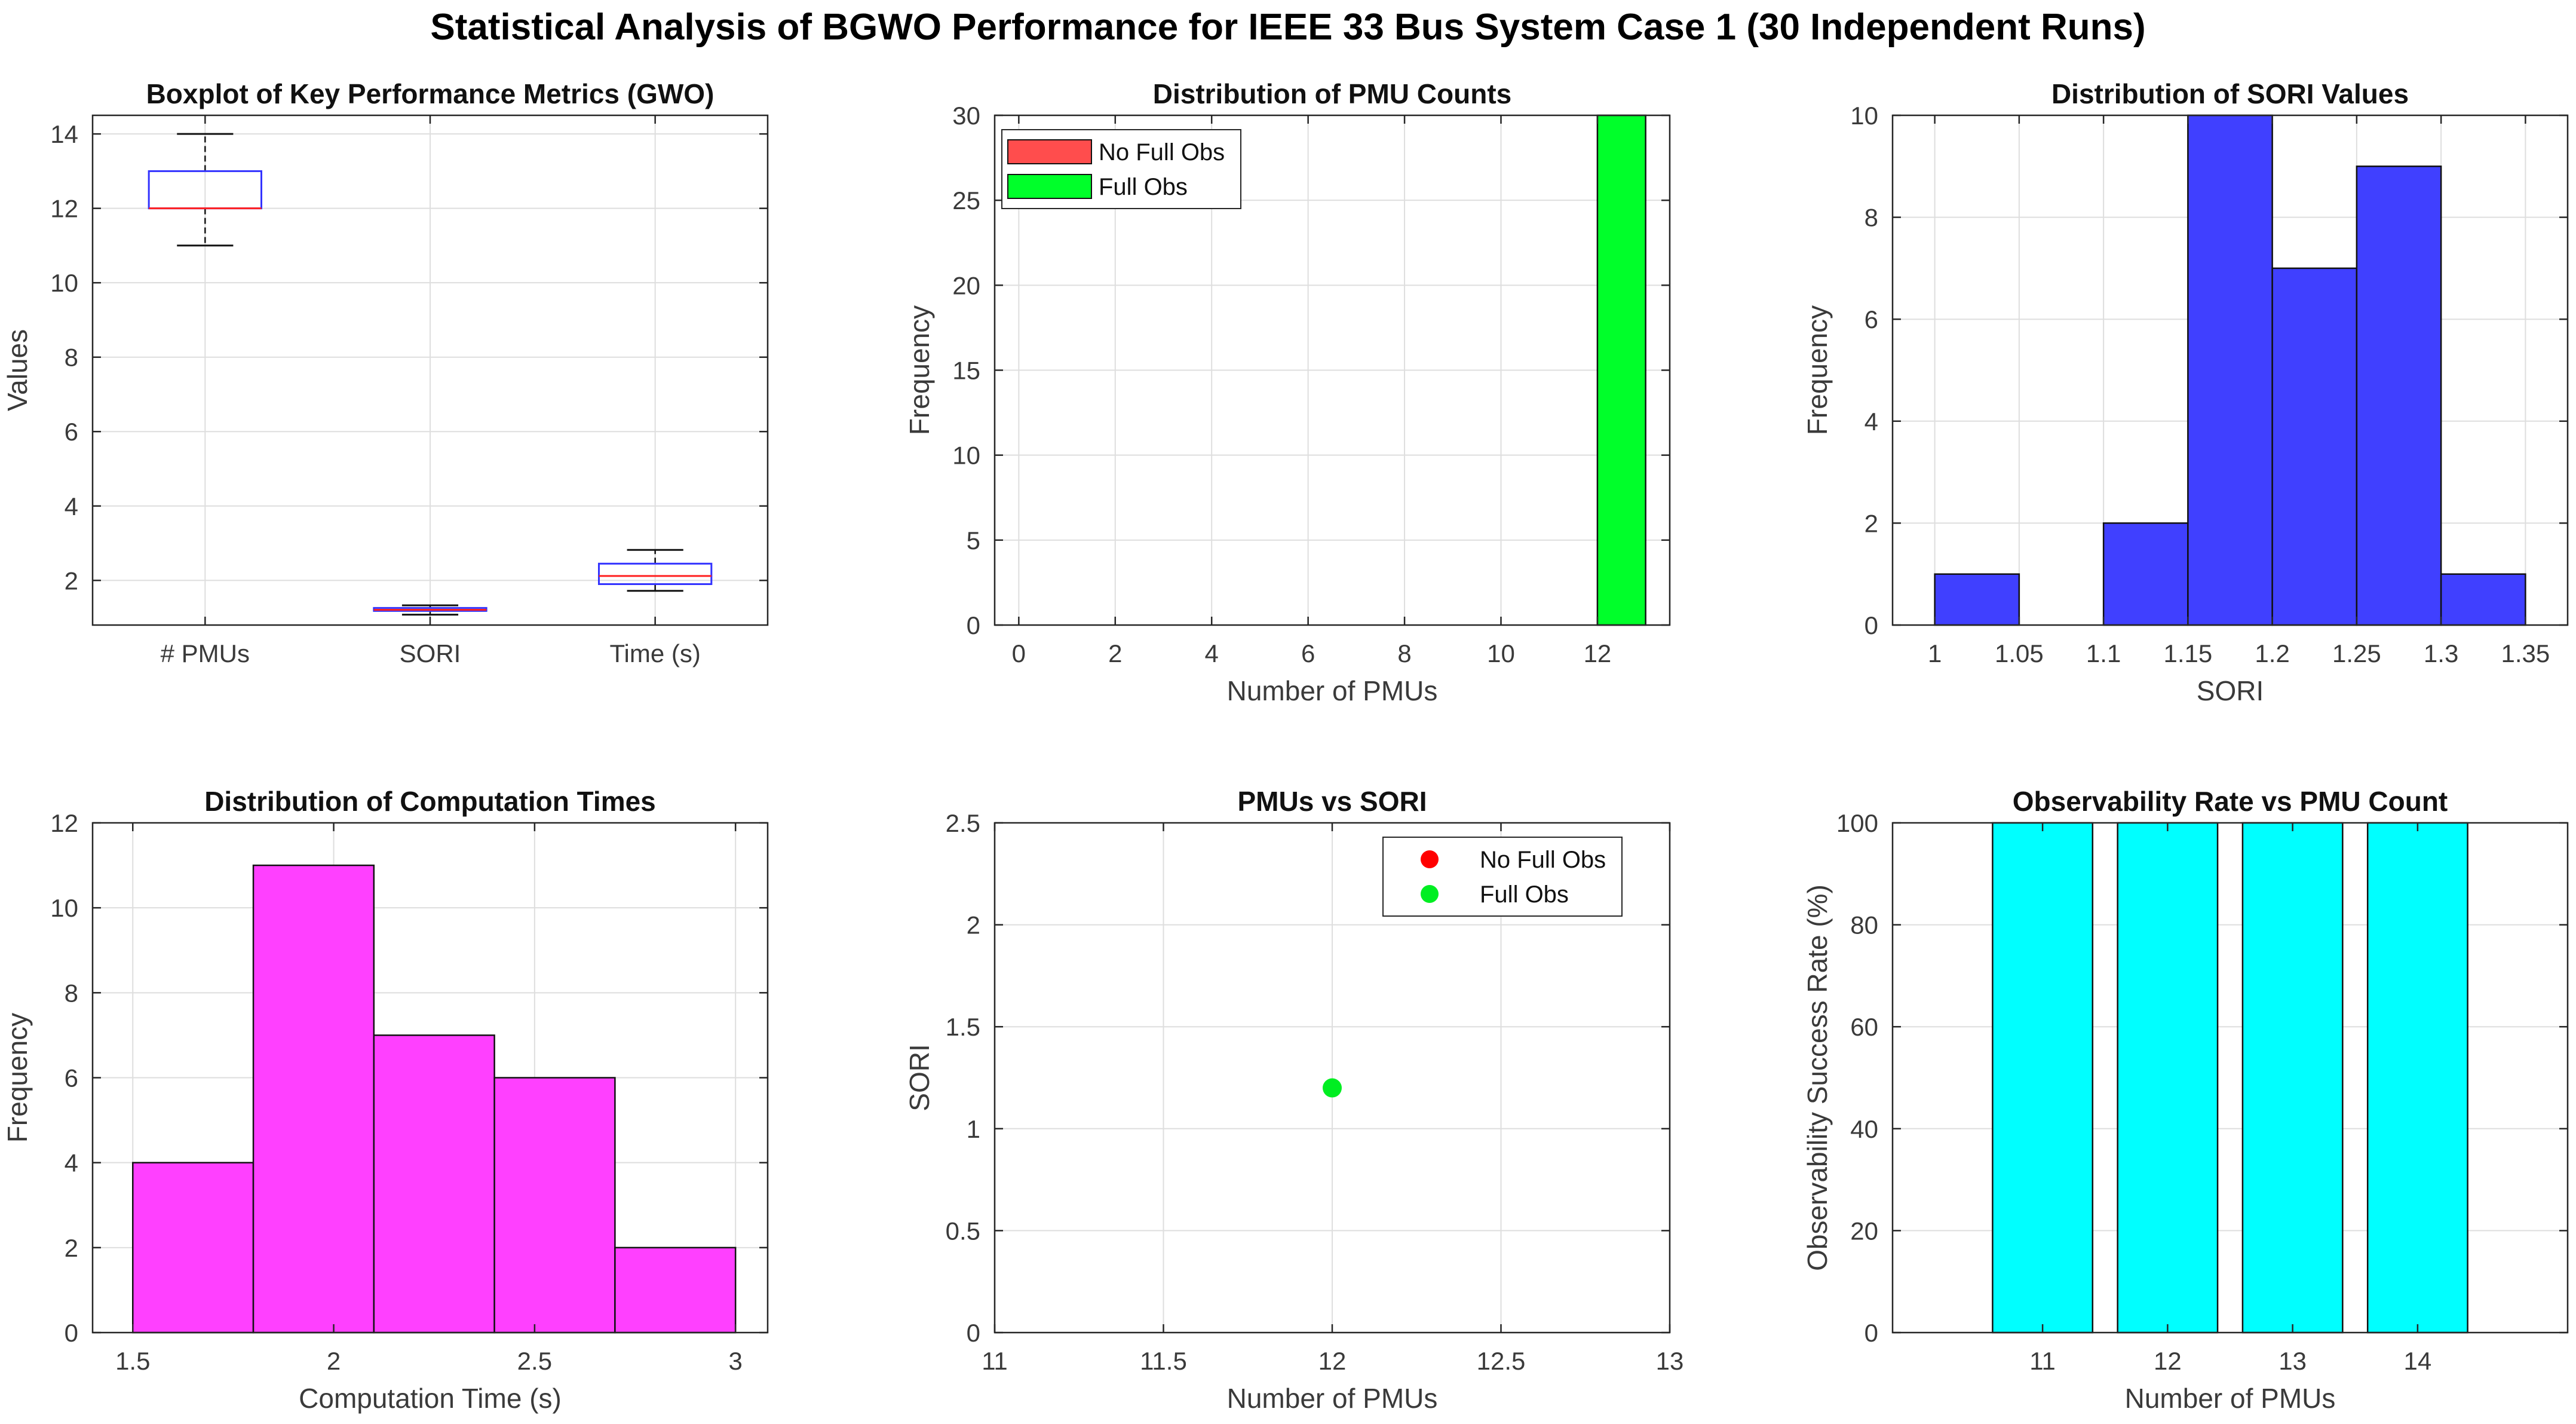 The image size is (2576, 1424). What do you see at coordinates (1818, 1077) in the screenshot?
I see `y-axis-label: Observability Success Rate (%)` at bounding box center [1818, 1077].